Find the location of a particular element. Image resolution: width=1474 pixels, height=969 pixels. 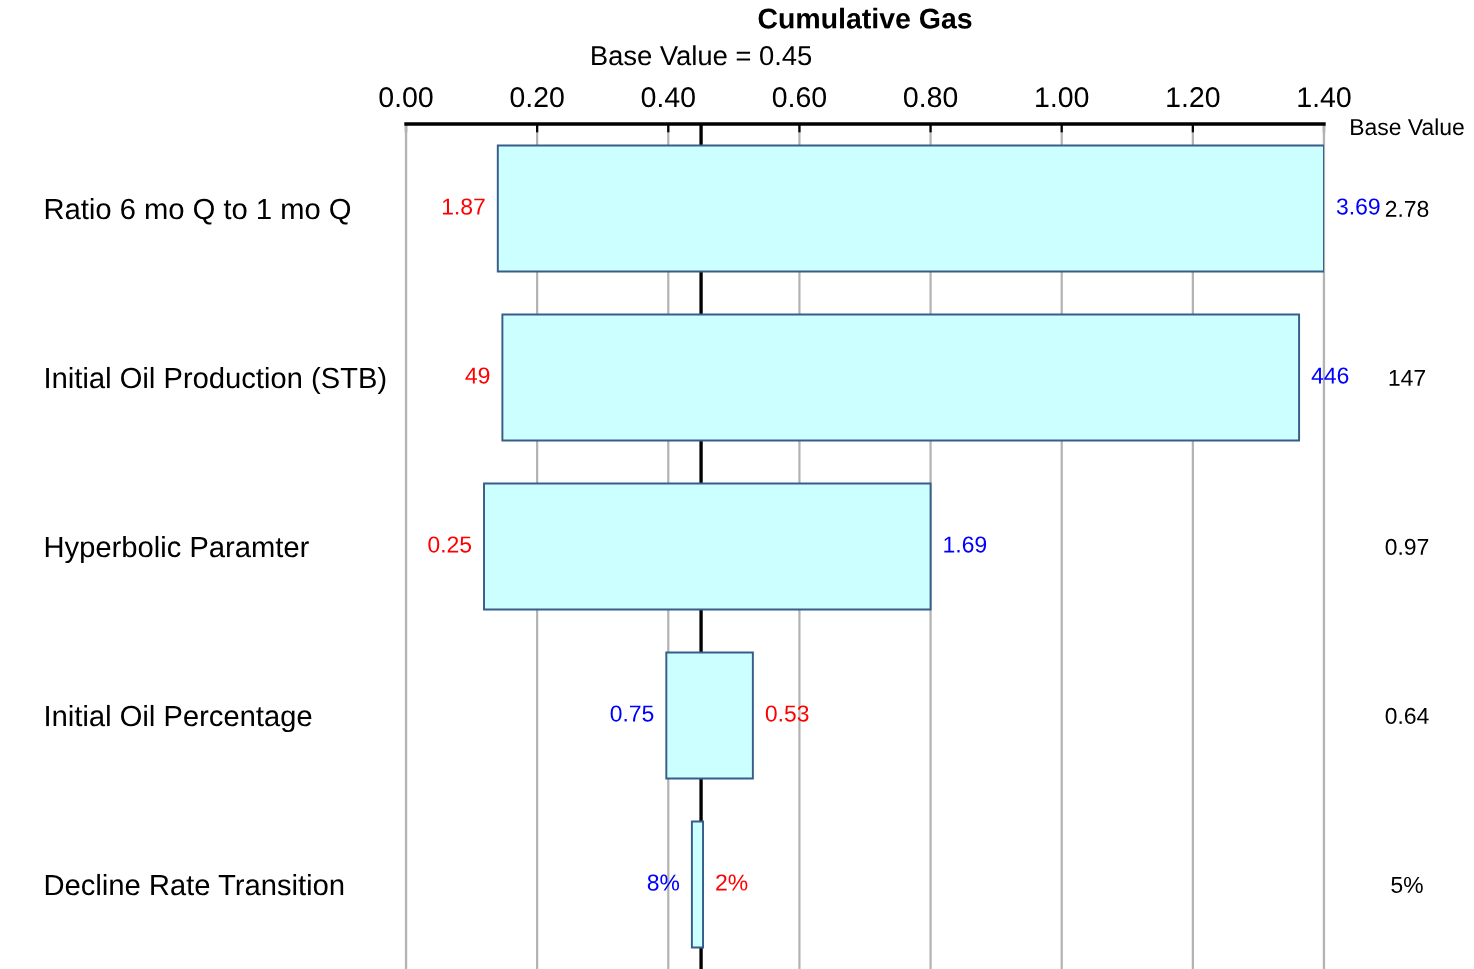

x-tick-label: 0.80 is located at coordinates (930, 97).